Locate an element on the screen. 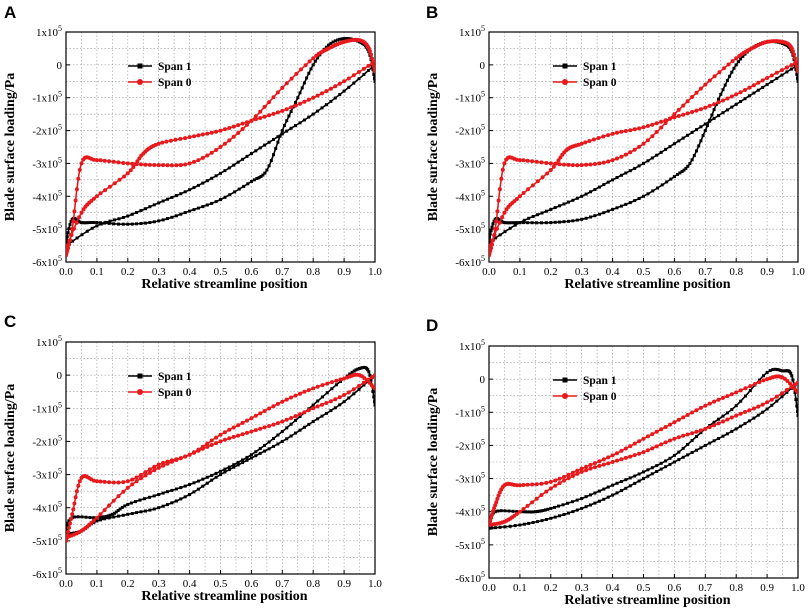 Image resolution: width=809 pixels, height=614 pixels. x-tick-label: 1.0 is located at coordinates (798, 588).